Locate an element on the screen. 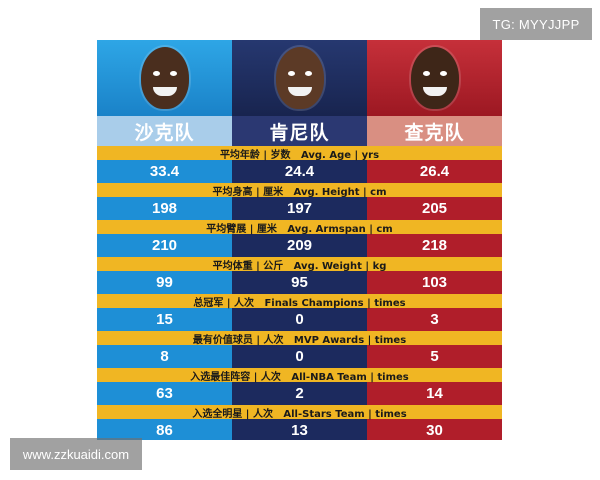 This screenshot has height=480, width=600. team2-portrait-cell is located at coordinates (299, 78).